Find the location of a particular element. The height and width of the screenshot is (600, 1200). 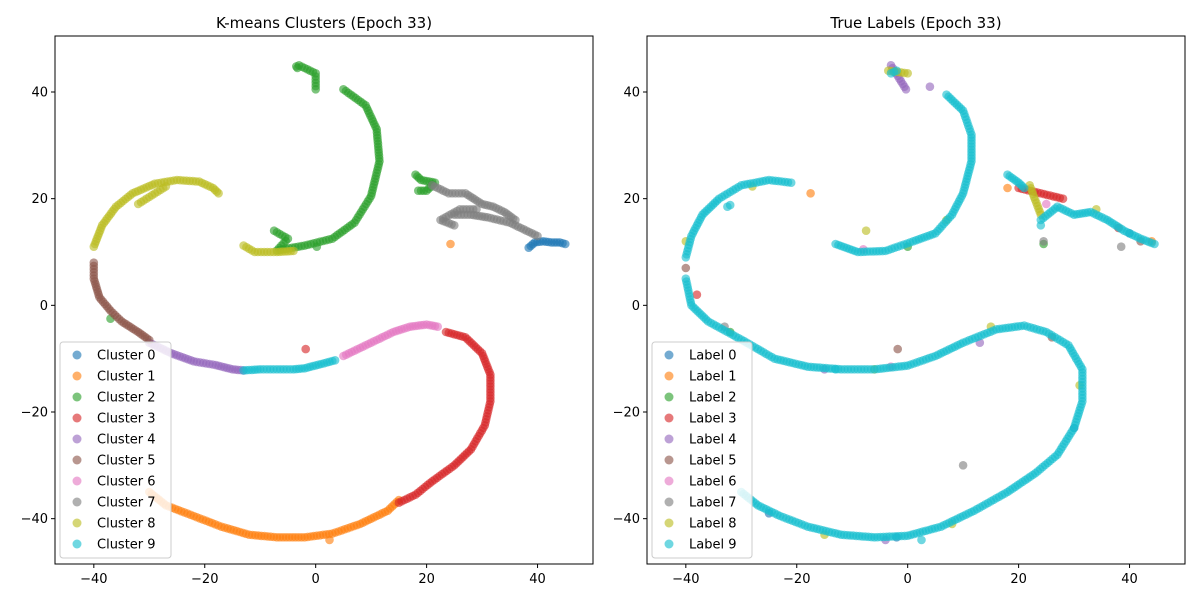

legend-label: Label 9 is located at coordinates (712, 545).